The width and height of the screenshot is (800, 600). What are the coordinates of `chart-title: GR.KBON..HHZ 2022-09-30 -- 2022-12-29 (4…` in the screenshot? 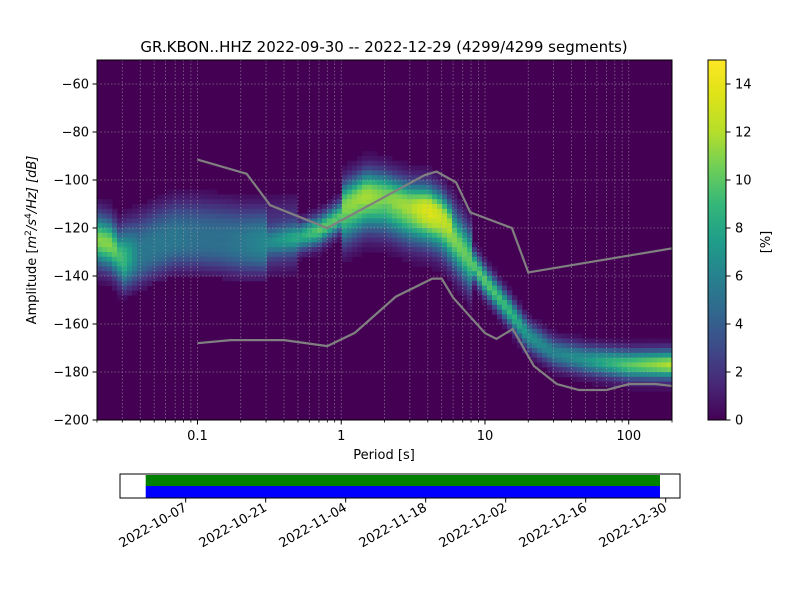 It's located at (383, 47).